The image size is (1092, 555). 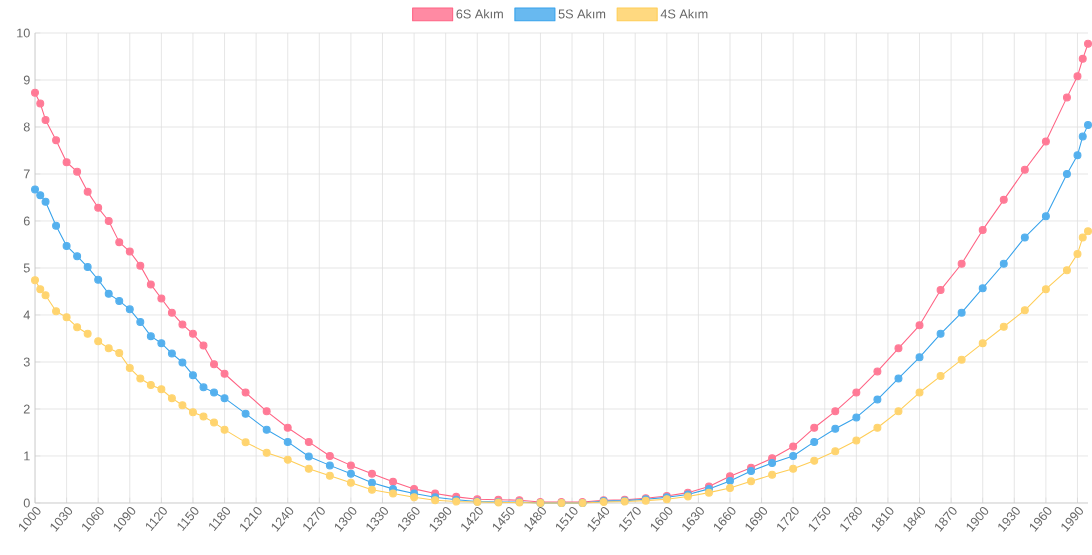 What do you see at coordinates (582, 14) in the screenshot?
I see `legend-label: 5S Akım` at bounding box center [582, 14].